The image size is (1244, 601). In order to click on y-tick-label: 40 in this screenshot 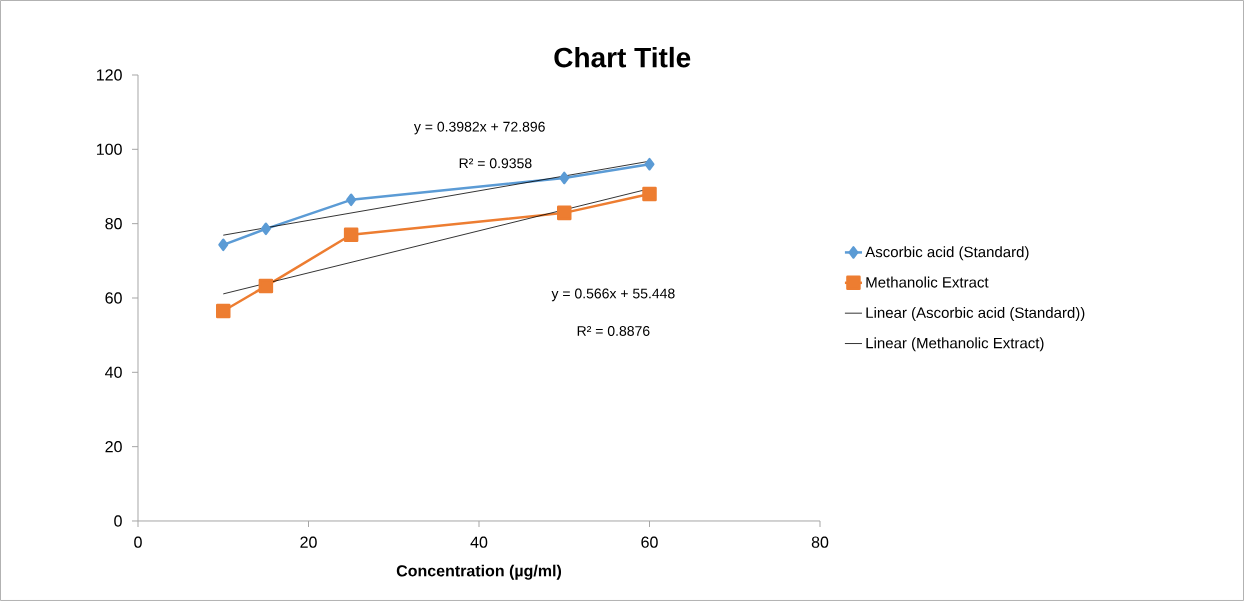, I will do `click(113, 372)`.